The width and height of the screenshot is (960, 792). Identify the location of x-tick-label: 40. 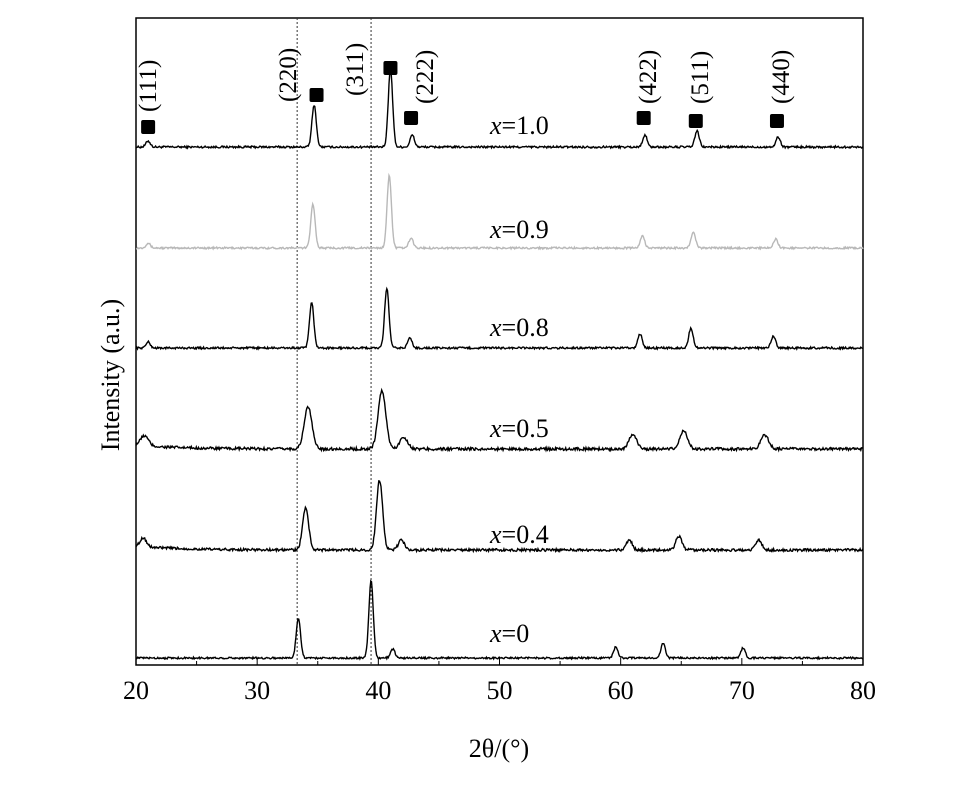
(378, 690).